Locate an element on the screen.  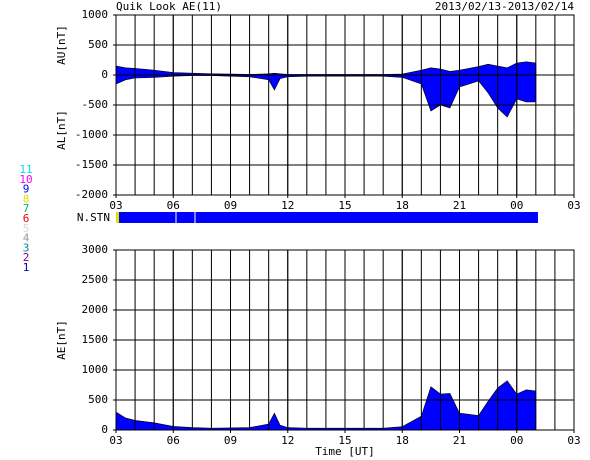
y-tick-label: -500 is located at coordinates (95, 104).